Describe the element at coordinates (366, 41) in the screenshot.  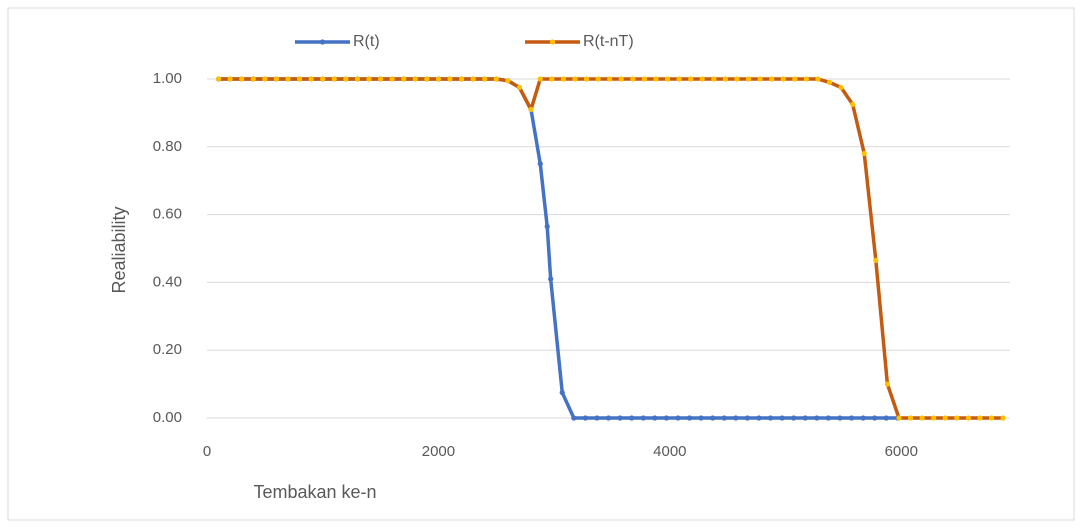
I see `legend-label: R(t)` at that location.